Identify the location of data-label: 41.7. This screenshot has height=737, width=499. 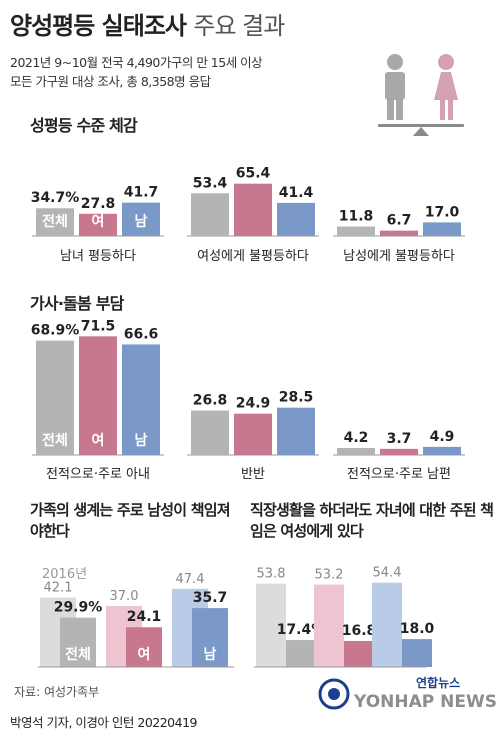
(141, 193).